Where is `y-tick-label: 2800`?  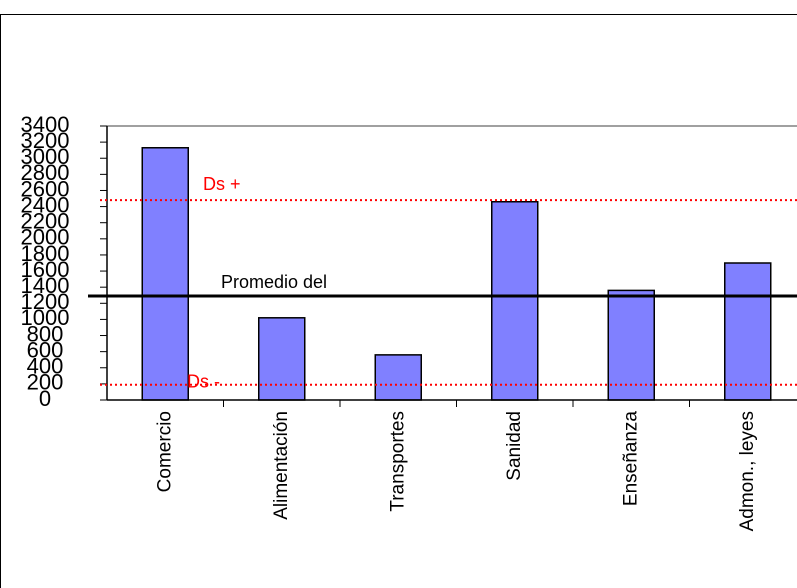
y-tick-label: 2800 is located at coordinates (45, 172).